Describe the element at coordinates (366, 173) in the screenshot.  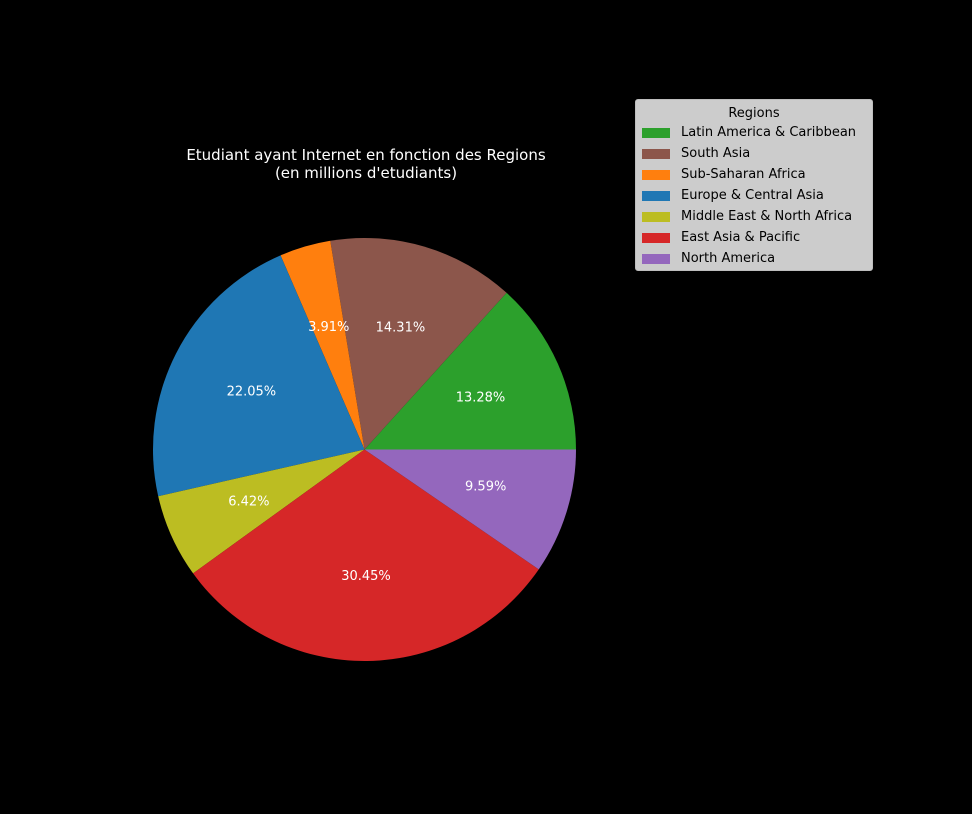
I see `chart-subtitle: (en millions d'etudiants)` at that location.